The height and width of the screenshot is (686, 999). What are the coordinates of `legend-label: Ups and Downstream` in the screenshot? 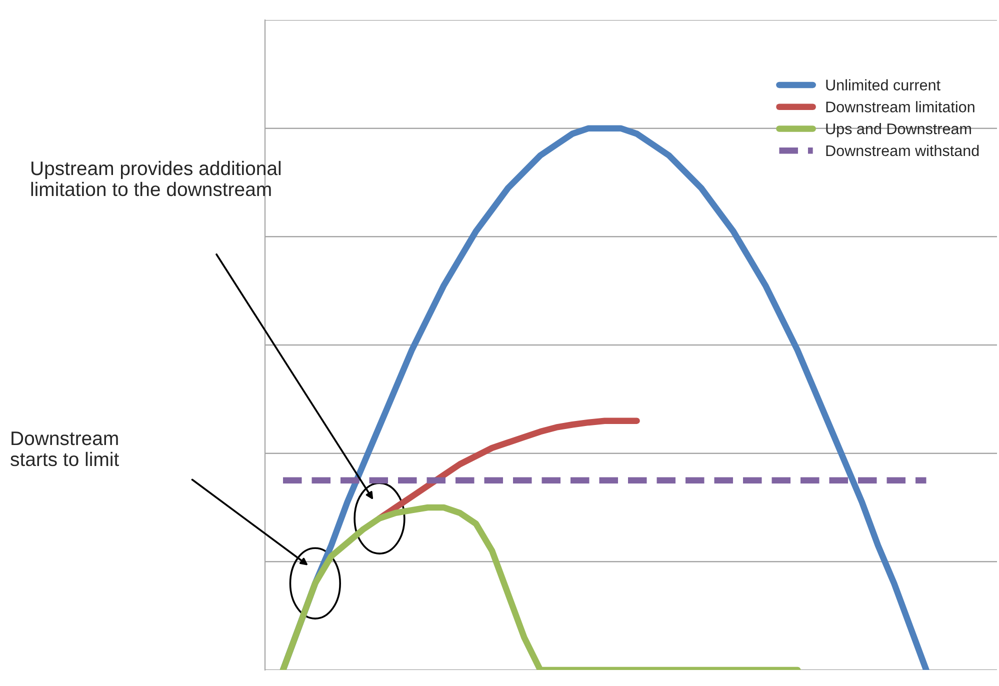 It's located at (898, 130).